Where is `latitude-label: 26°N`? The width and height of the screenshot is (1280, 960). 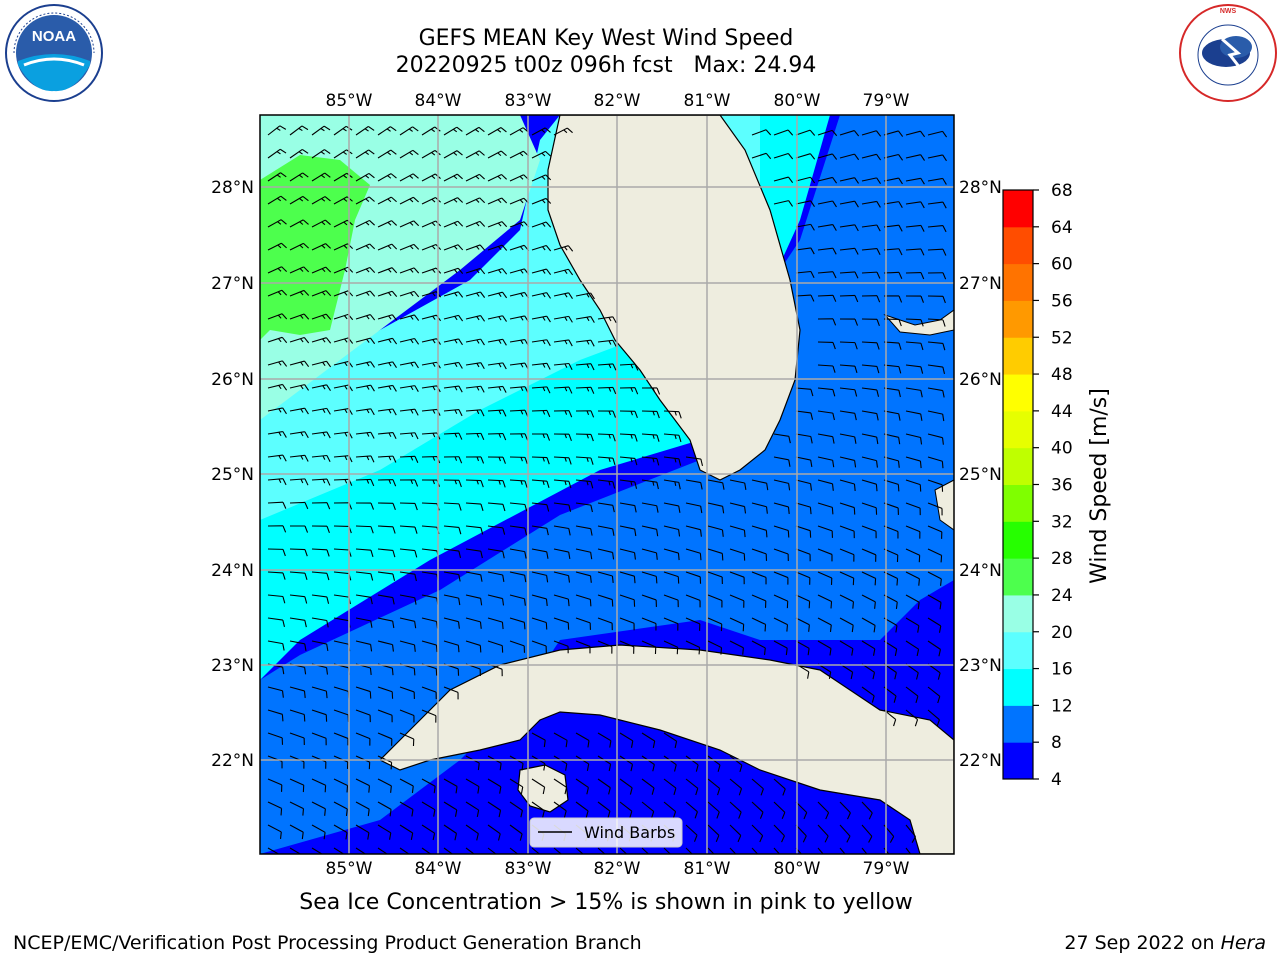
latitude-label: 26°N is located at coordinates (980, 380).